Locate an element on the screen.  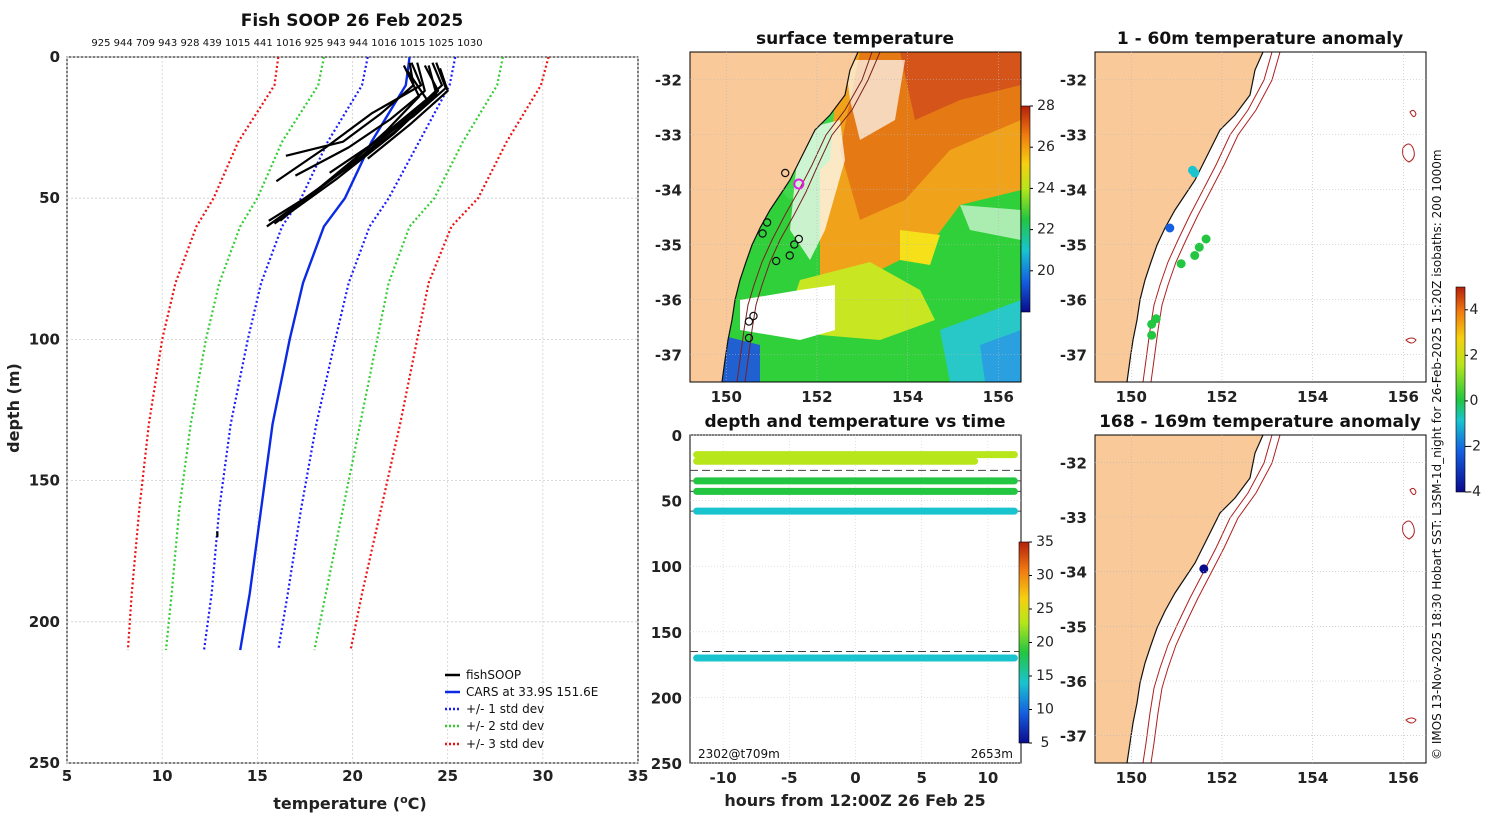
series--1-std-dev is located at coordinates (367, 354).